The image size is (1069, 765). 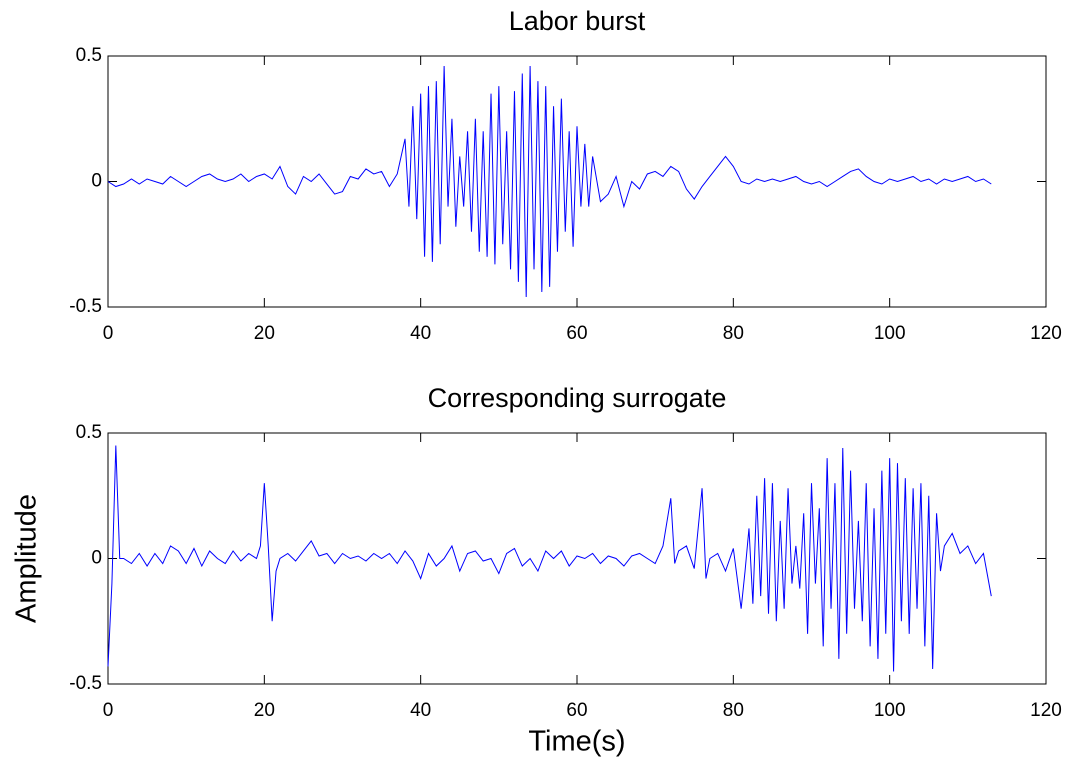 What do you see at coordinates (577, 398) in the screenshot?
I see `chart-title: Corresponding surrogate` at bounding box center [577, 398].